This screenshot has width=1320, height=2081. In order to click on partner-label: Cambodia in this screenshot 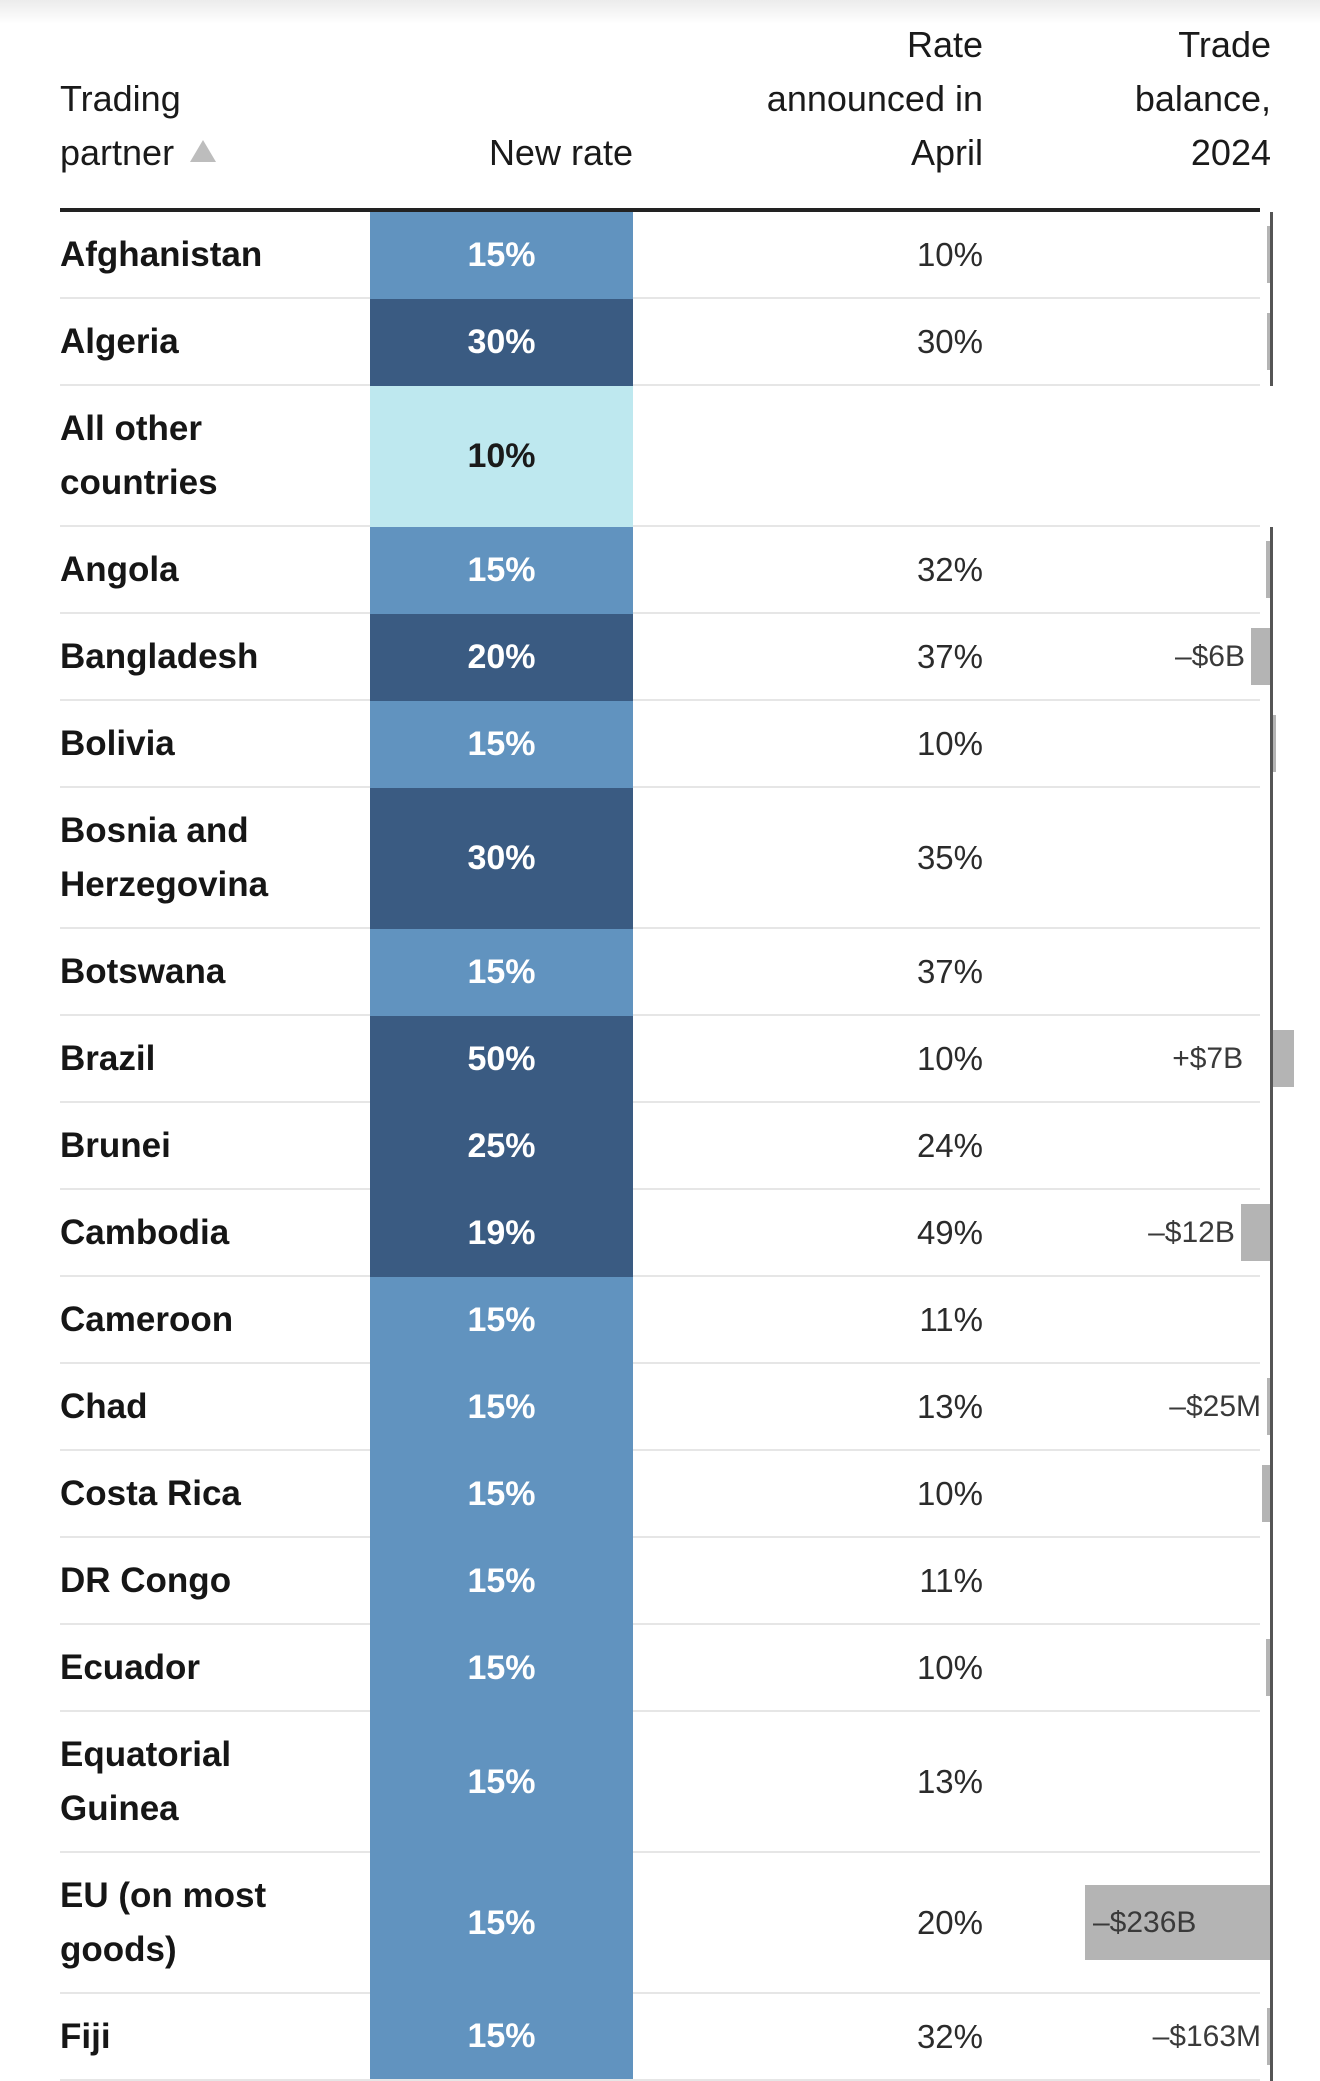, I will do `click(145, 1232)`.